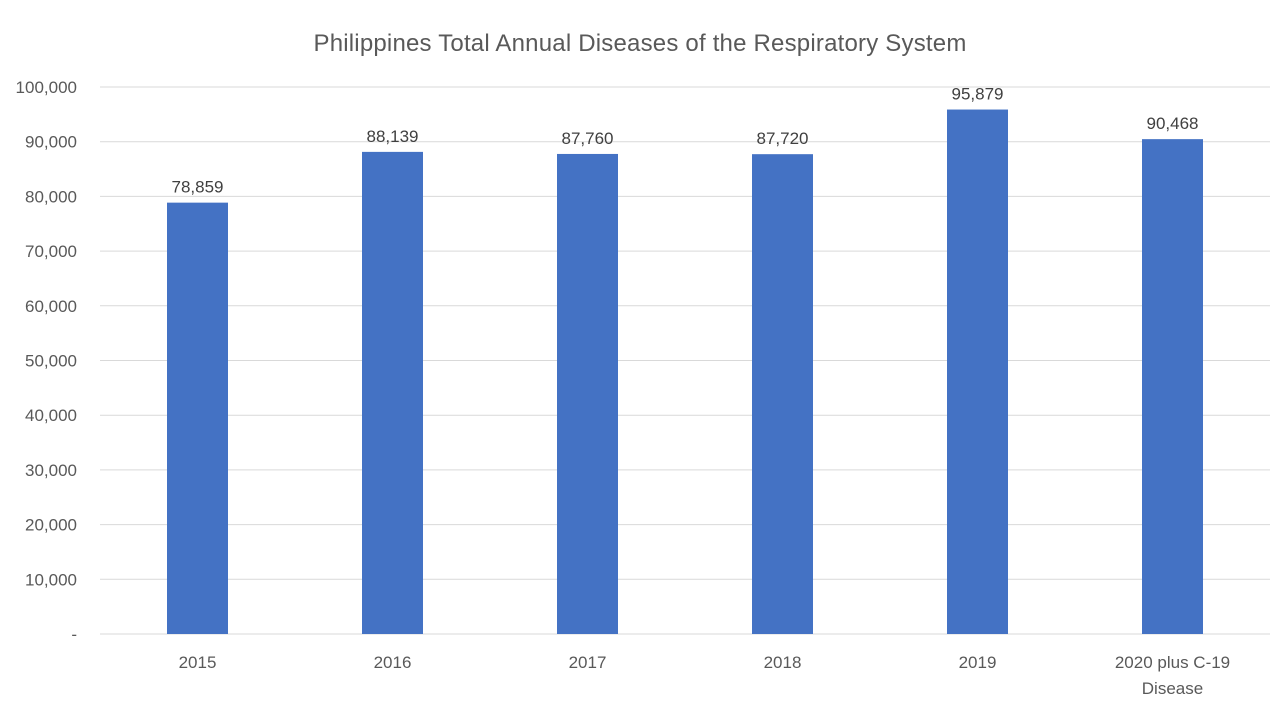 The height and width of the screenshot is (720, 1280). Describe the element at coordinates (51, 525) in the screenshot. I see `y-tick-label: 20,000` at that location.